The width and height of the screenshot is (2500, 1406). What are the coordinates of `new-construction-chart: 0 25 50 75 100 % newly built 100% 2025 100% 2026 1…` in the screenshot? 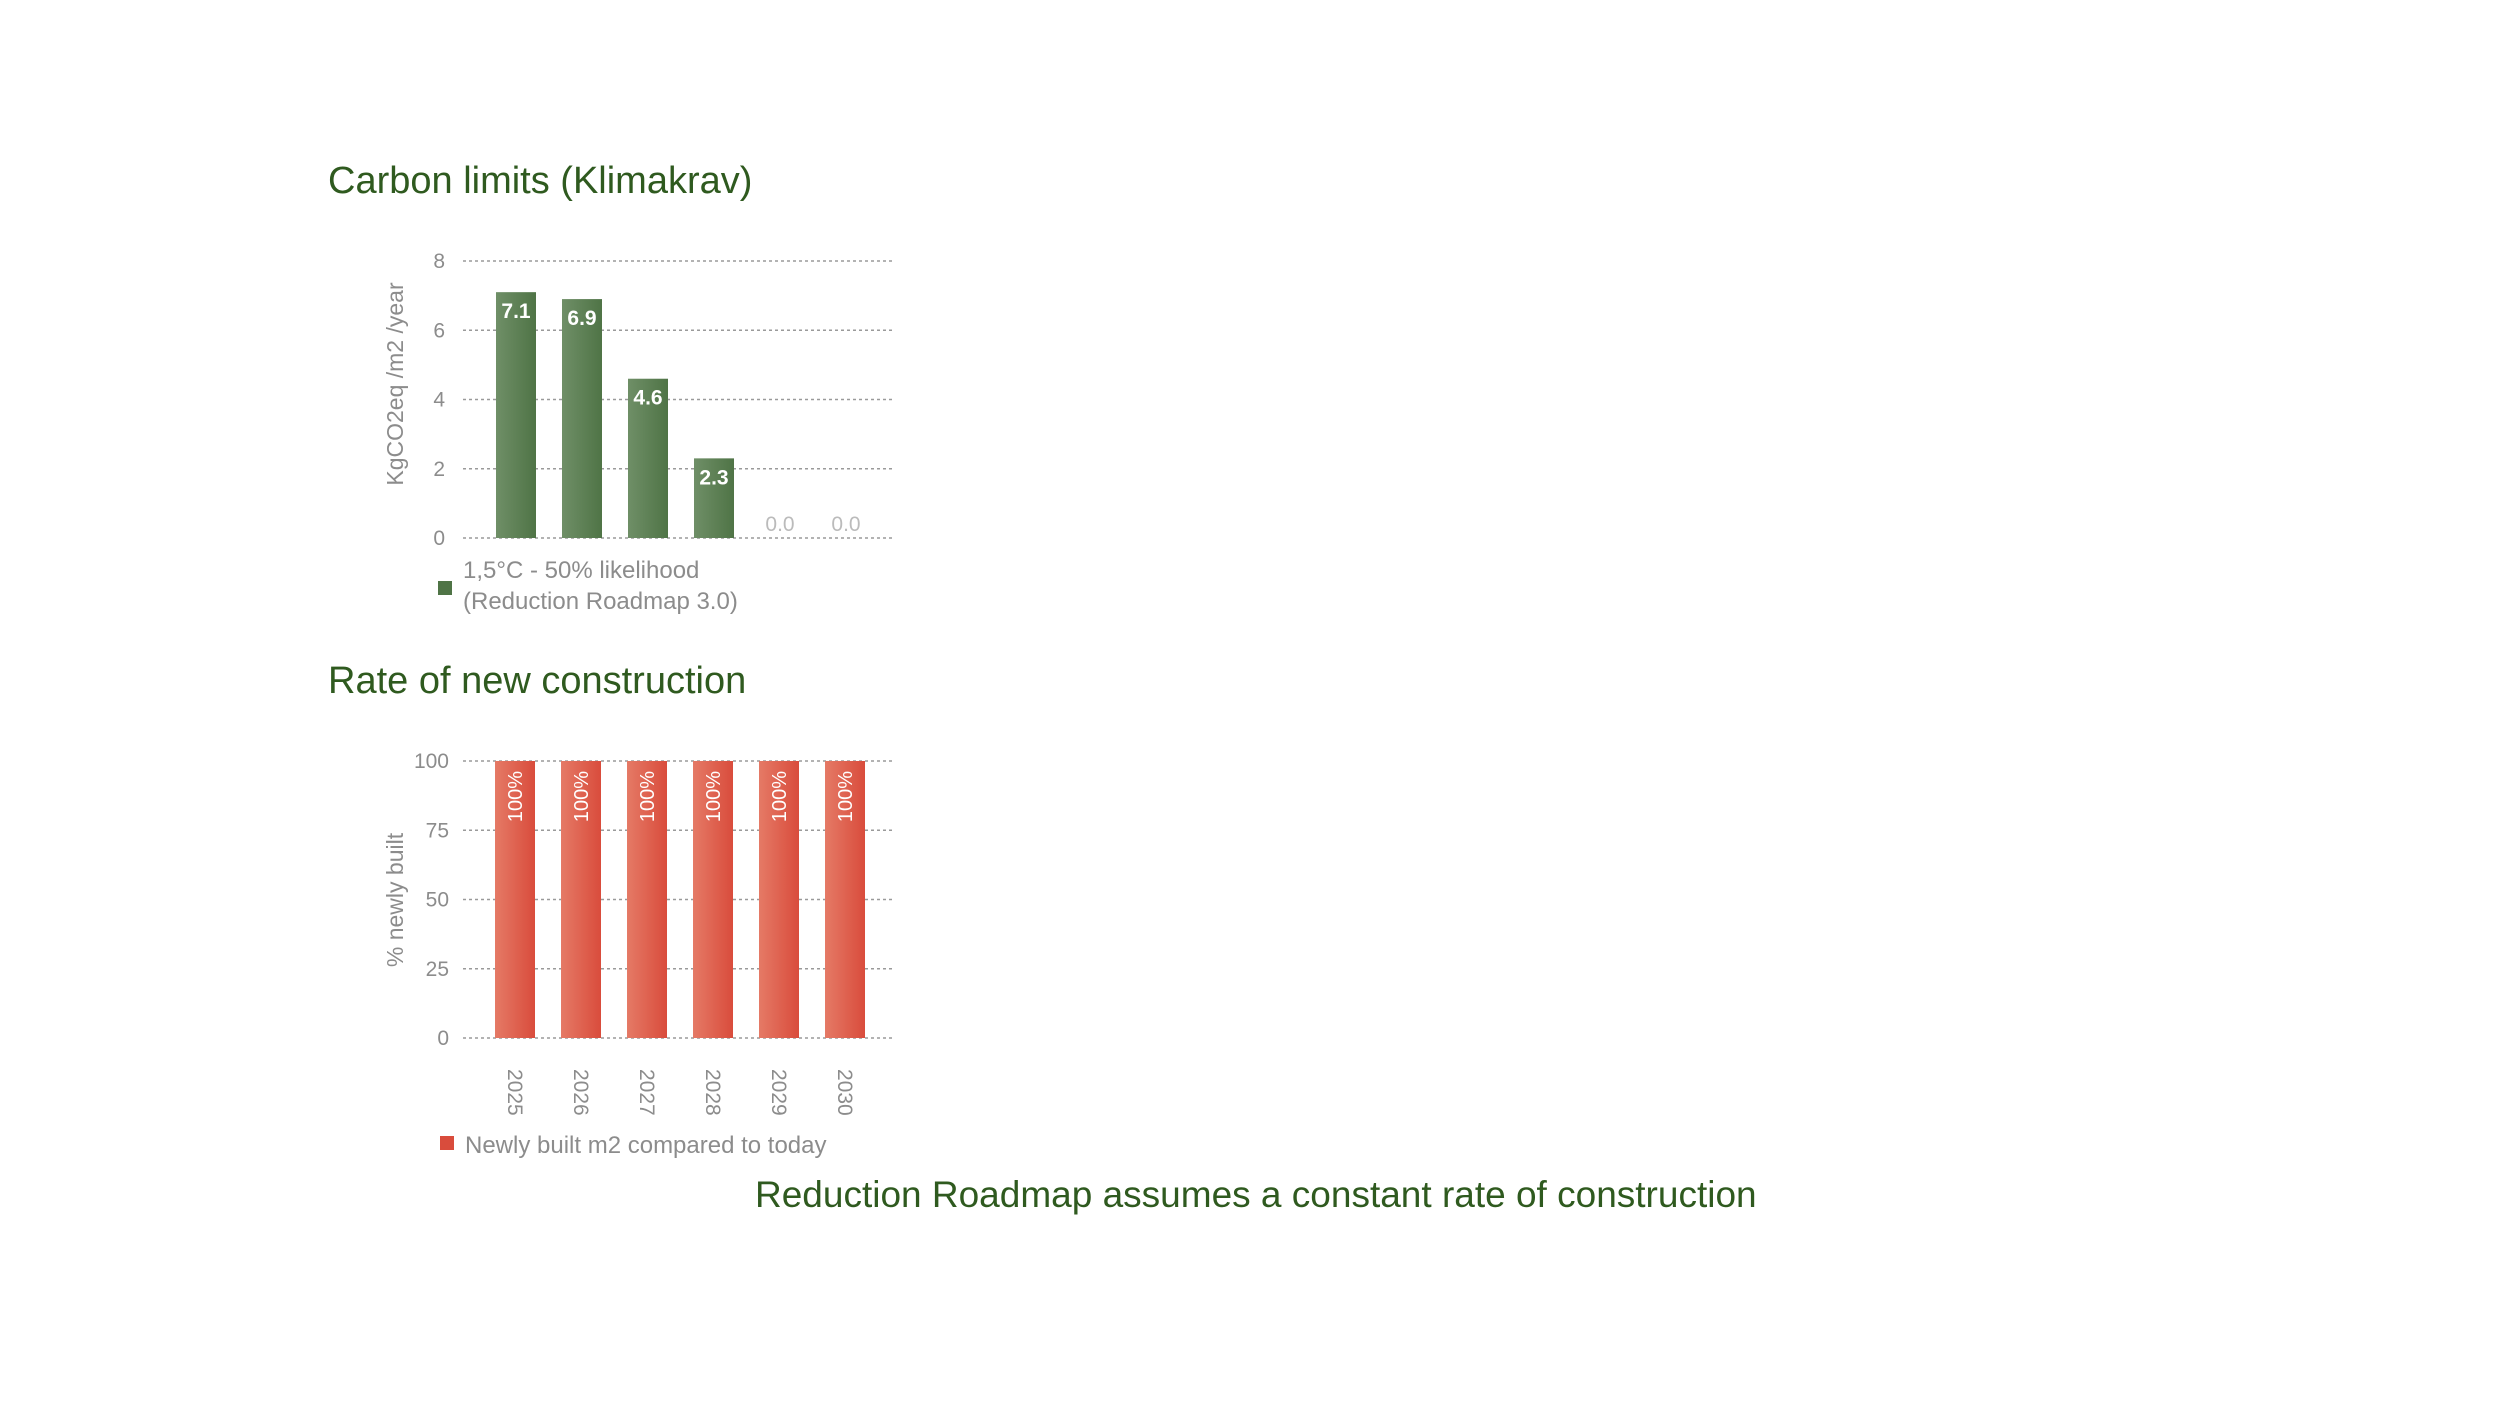 It's located at (637, 954).